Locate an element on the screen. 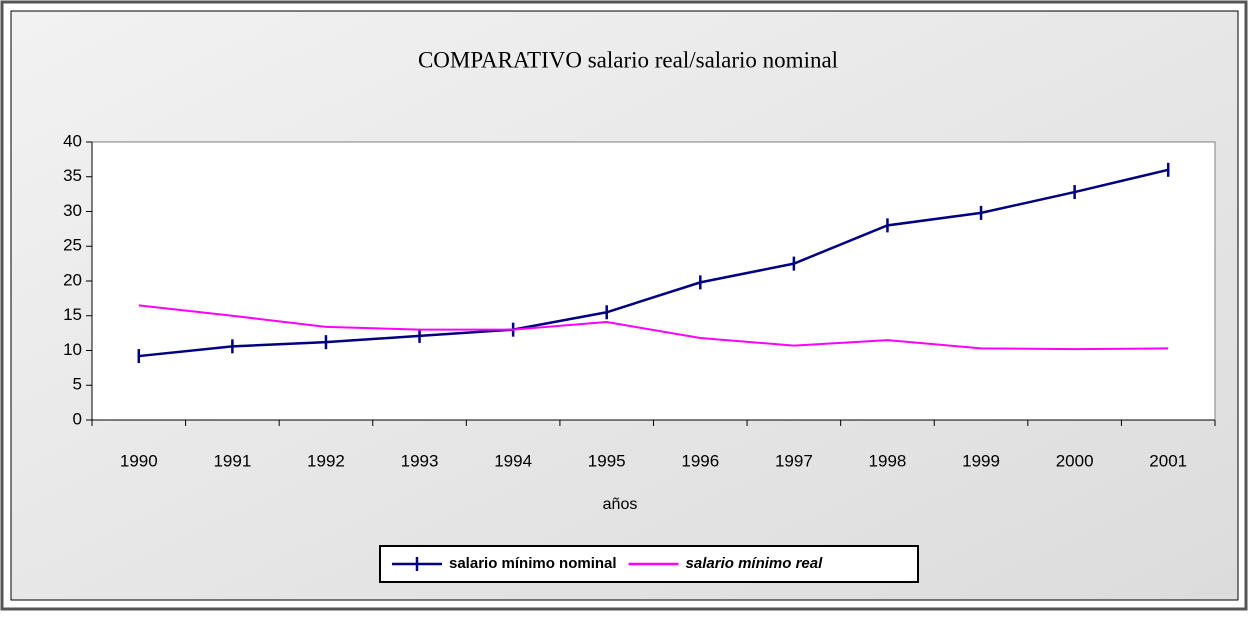  y-tick-label: 35 is located at coordinates (72, 175).